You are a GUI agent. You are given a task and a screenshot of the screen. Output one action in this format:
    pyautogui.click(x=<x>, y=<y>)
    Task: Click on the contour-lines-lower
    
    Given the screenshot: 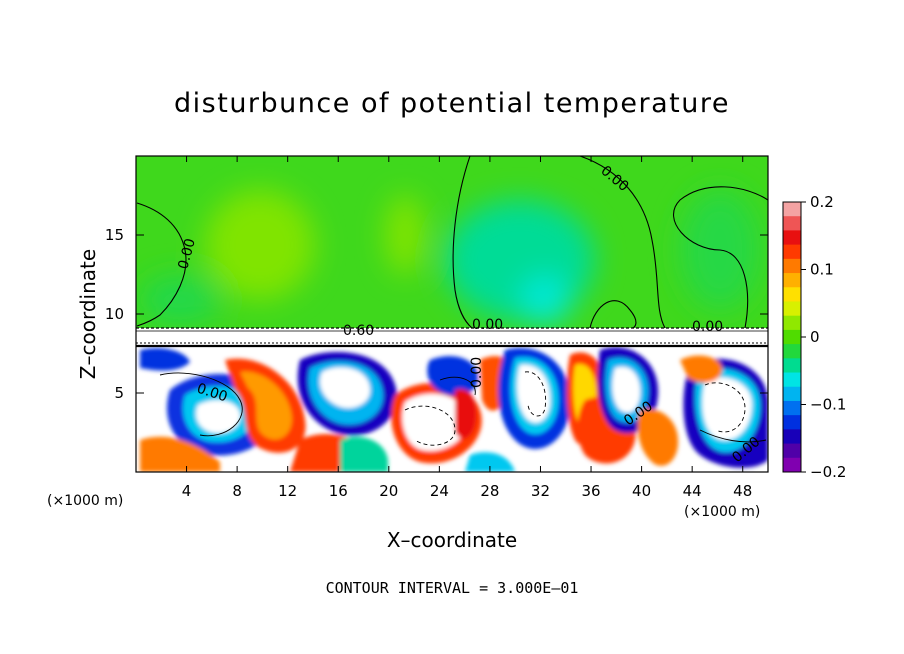 What is the action you would take?
    pyautogui.click(x=463, y=408)
    